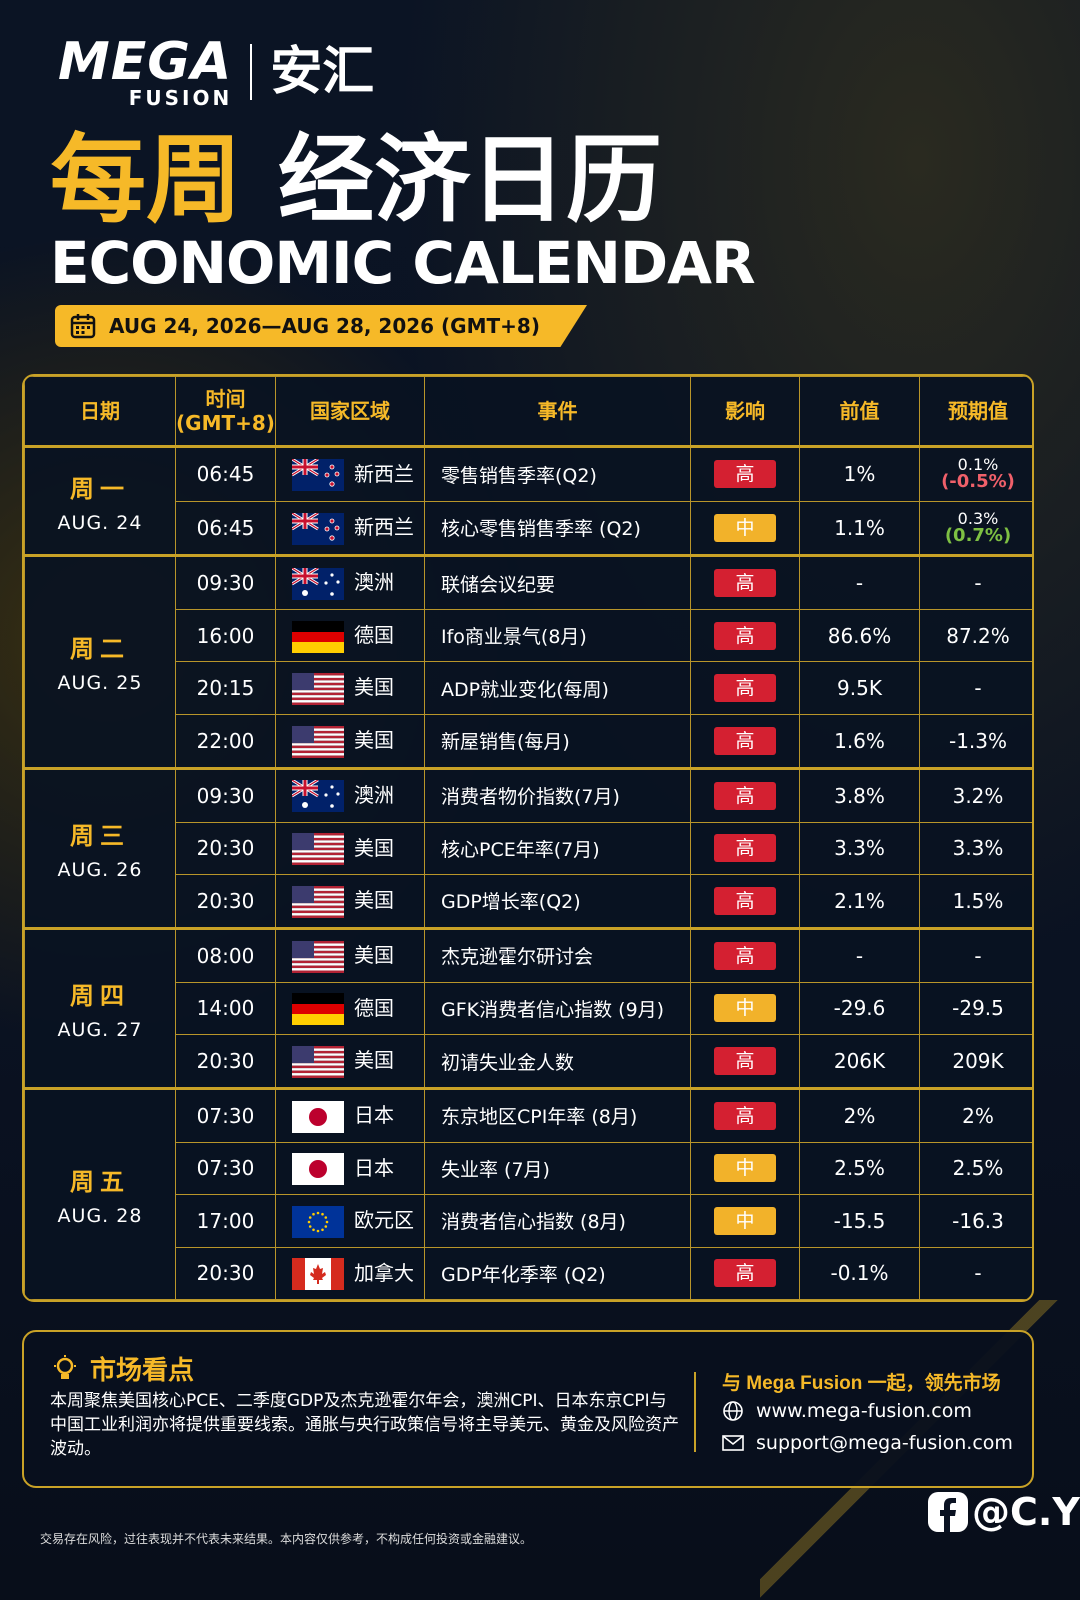 This screenshot has height=1600, width=1080. Describe the element at coordinates (859, 848) in the screenshot. I see `previous: 3.3%` at that location.